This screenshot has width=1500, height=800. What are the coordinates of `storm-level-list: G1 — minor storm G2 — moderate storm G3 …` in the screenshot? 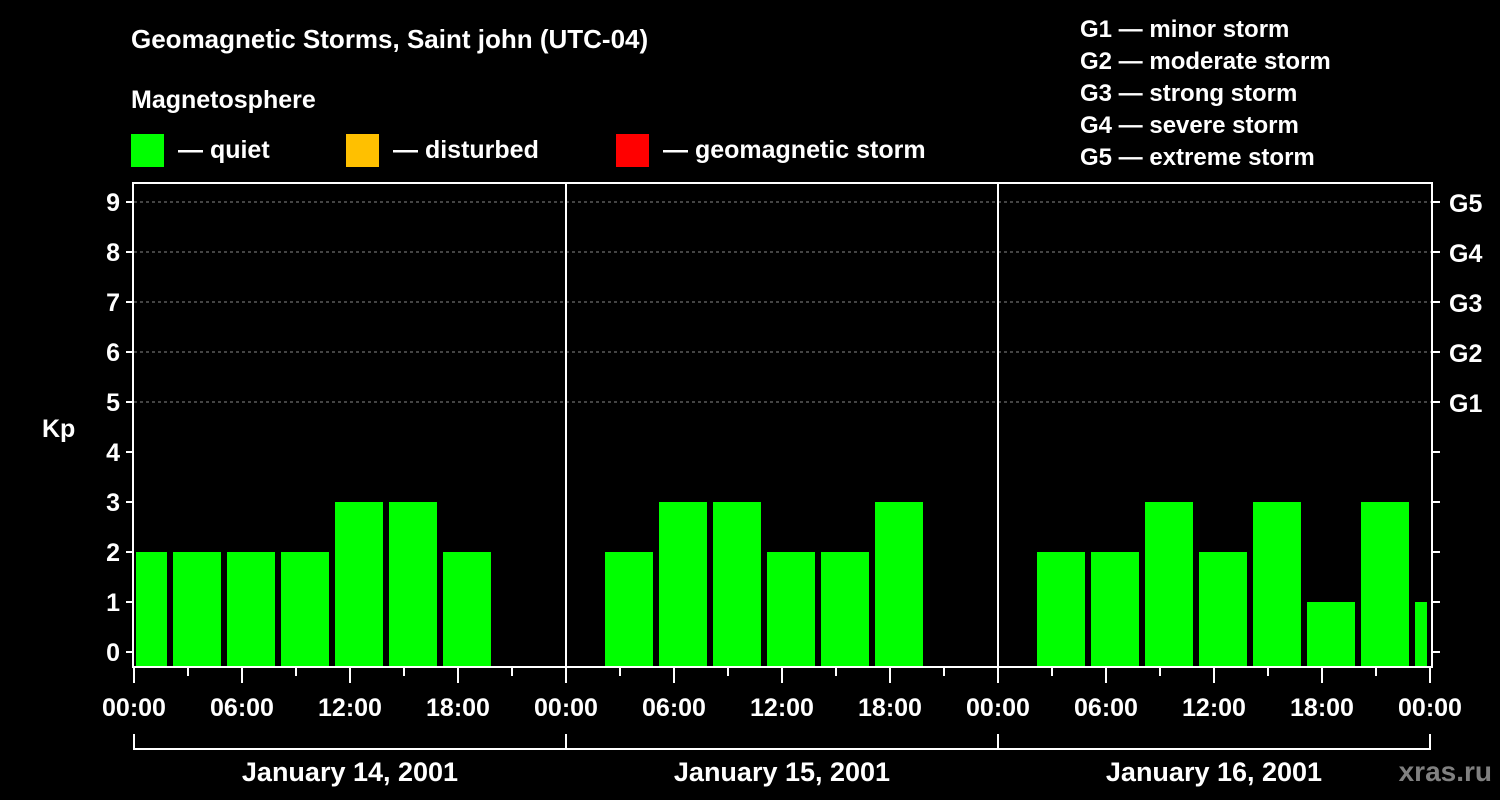 It's located at (1205, 94).